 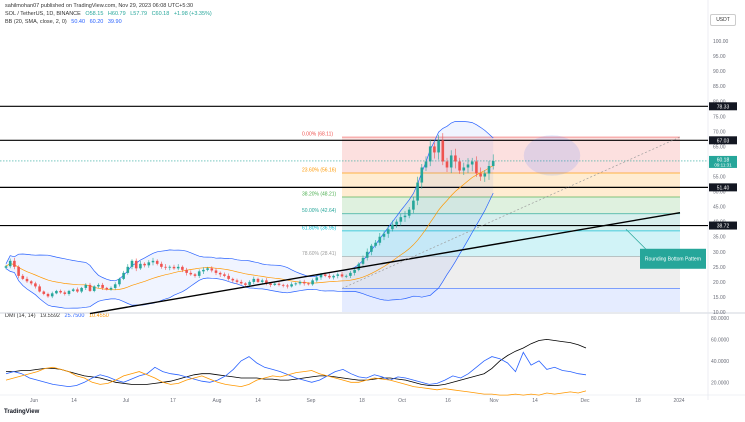 I want to click on tradingview-logo: TradingView, so click(x=21, y=412).